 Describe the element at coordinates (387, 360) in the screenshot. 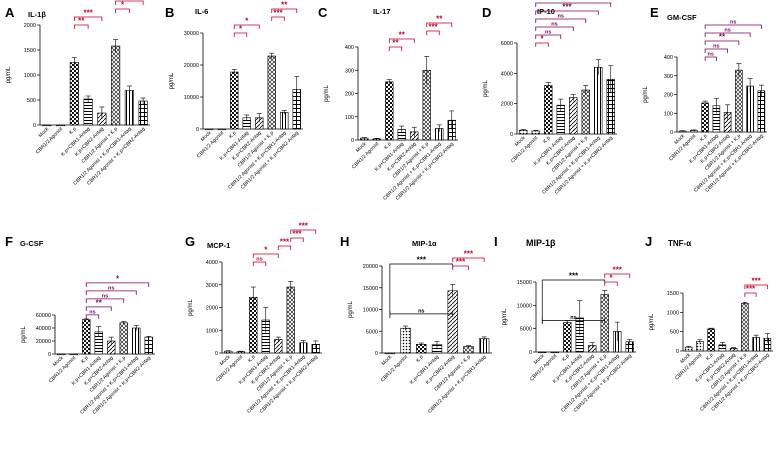

I see `x-tick-label: Mock` at that location.